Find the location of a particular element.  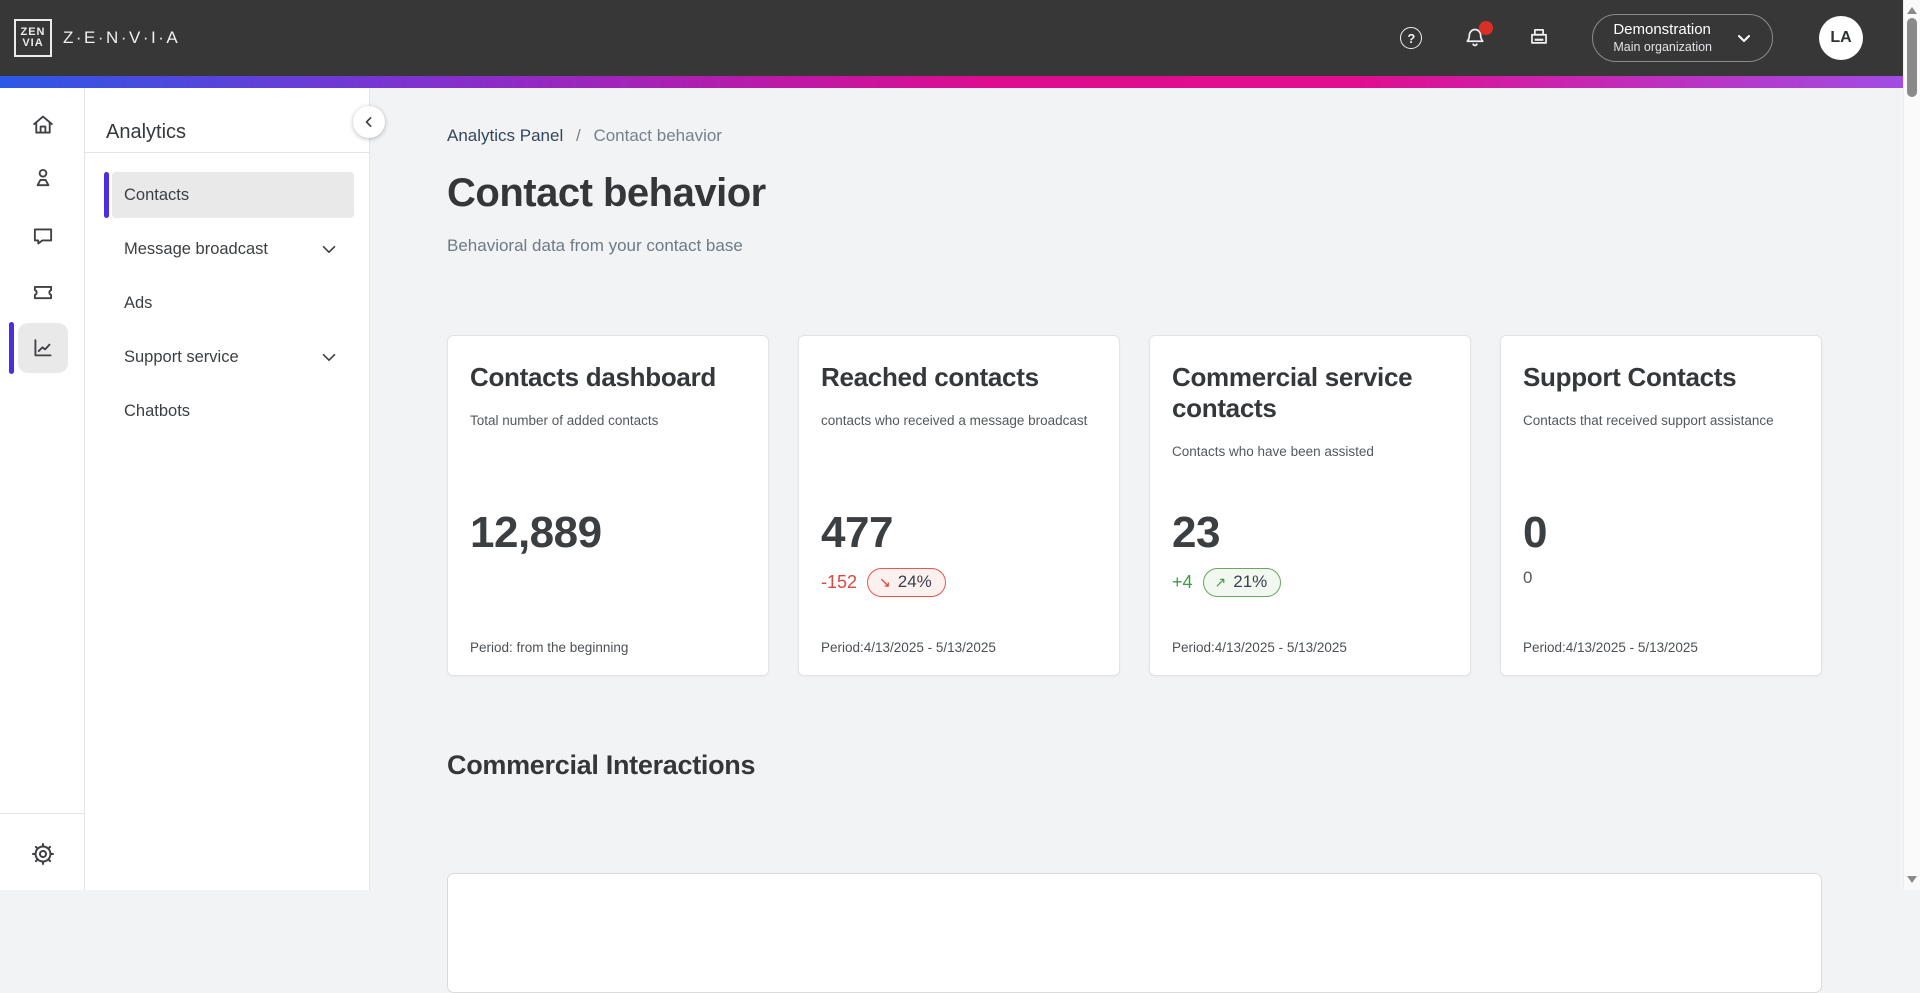

trend-badge-down: ↘ 24% is located at coordinates (906, 582).